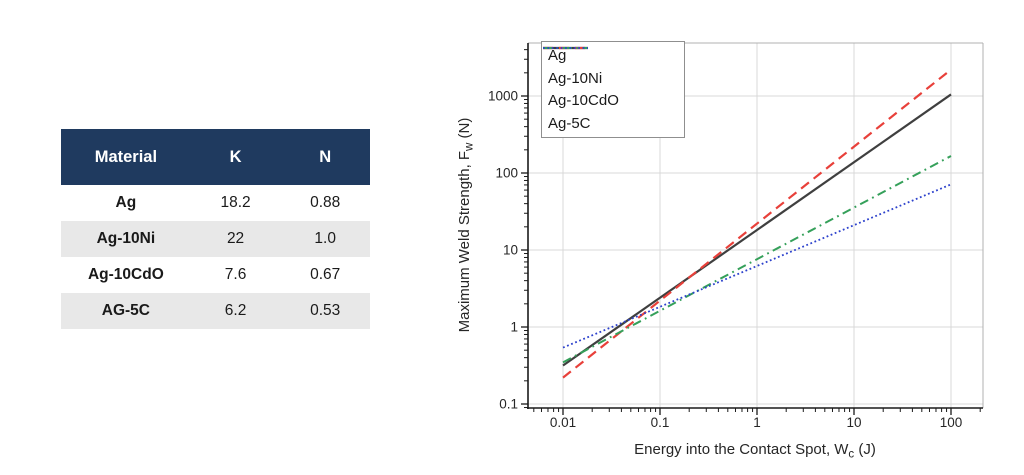 Image resolution: width=1024 pixels, height=475 pixels. Describe the element at coordinates (126, 239) in the screenshot. I see `cell-material: Ag-10Ni` at that location.